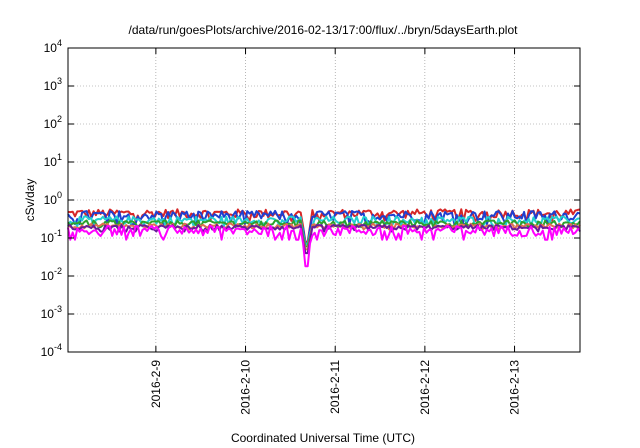 This screenshot has height=448, width=640. What do you see at coordinates (51, 350) in the screenshot?
I see `y-tick-label: 10⁻⁴` at bounding box center [51, 350].